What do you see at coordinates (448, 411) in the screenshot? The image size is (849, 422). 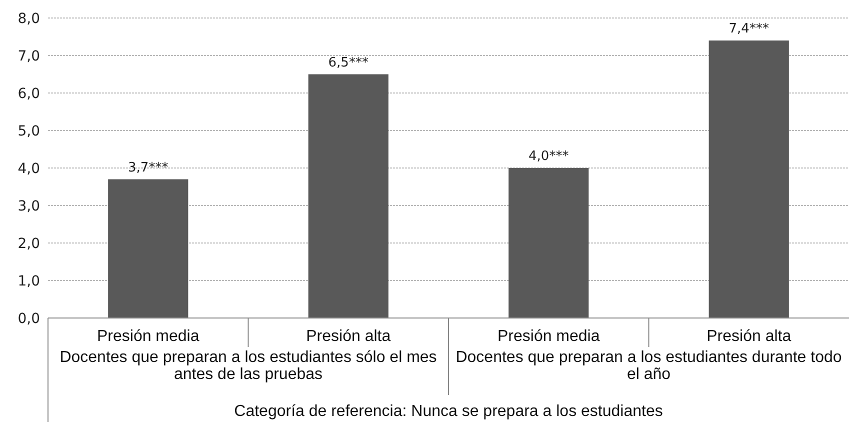 I see `x-axis-title: Categoría de referencia: Nunca se prepara a los estudiantes` at bounding box center [448, 411].